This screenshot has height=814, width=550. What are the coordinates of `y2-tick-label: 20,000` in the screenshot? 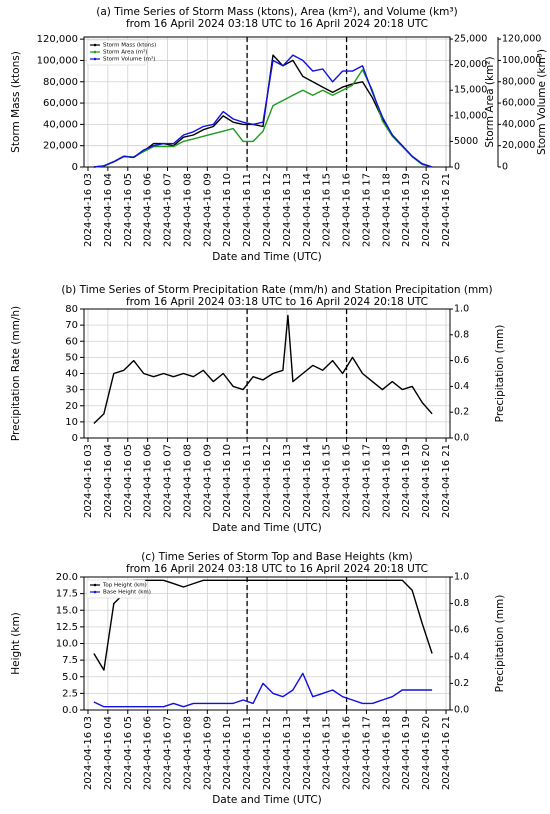 It's located at (470, 64).